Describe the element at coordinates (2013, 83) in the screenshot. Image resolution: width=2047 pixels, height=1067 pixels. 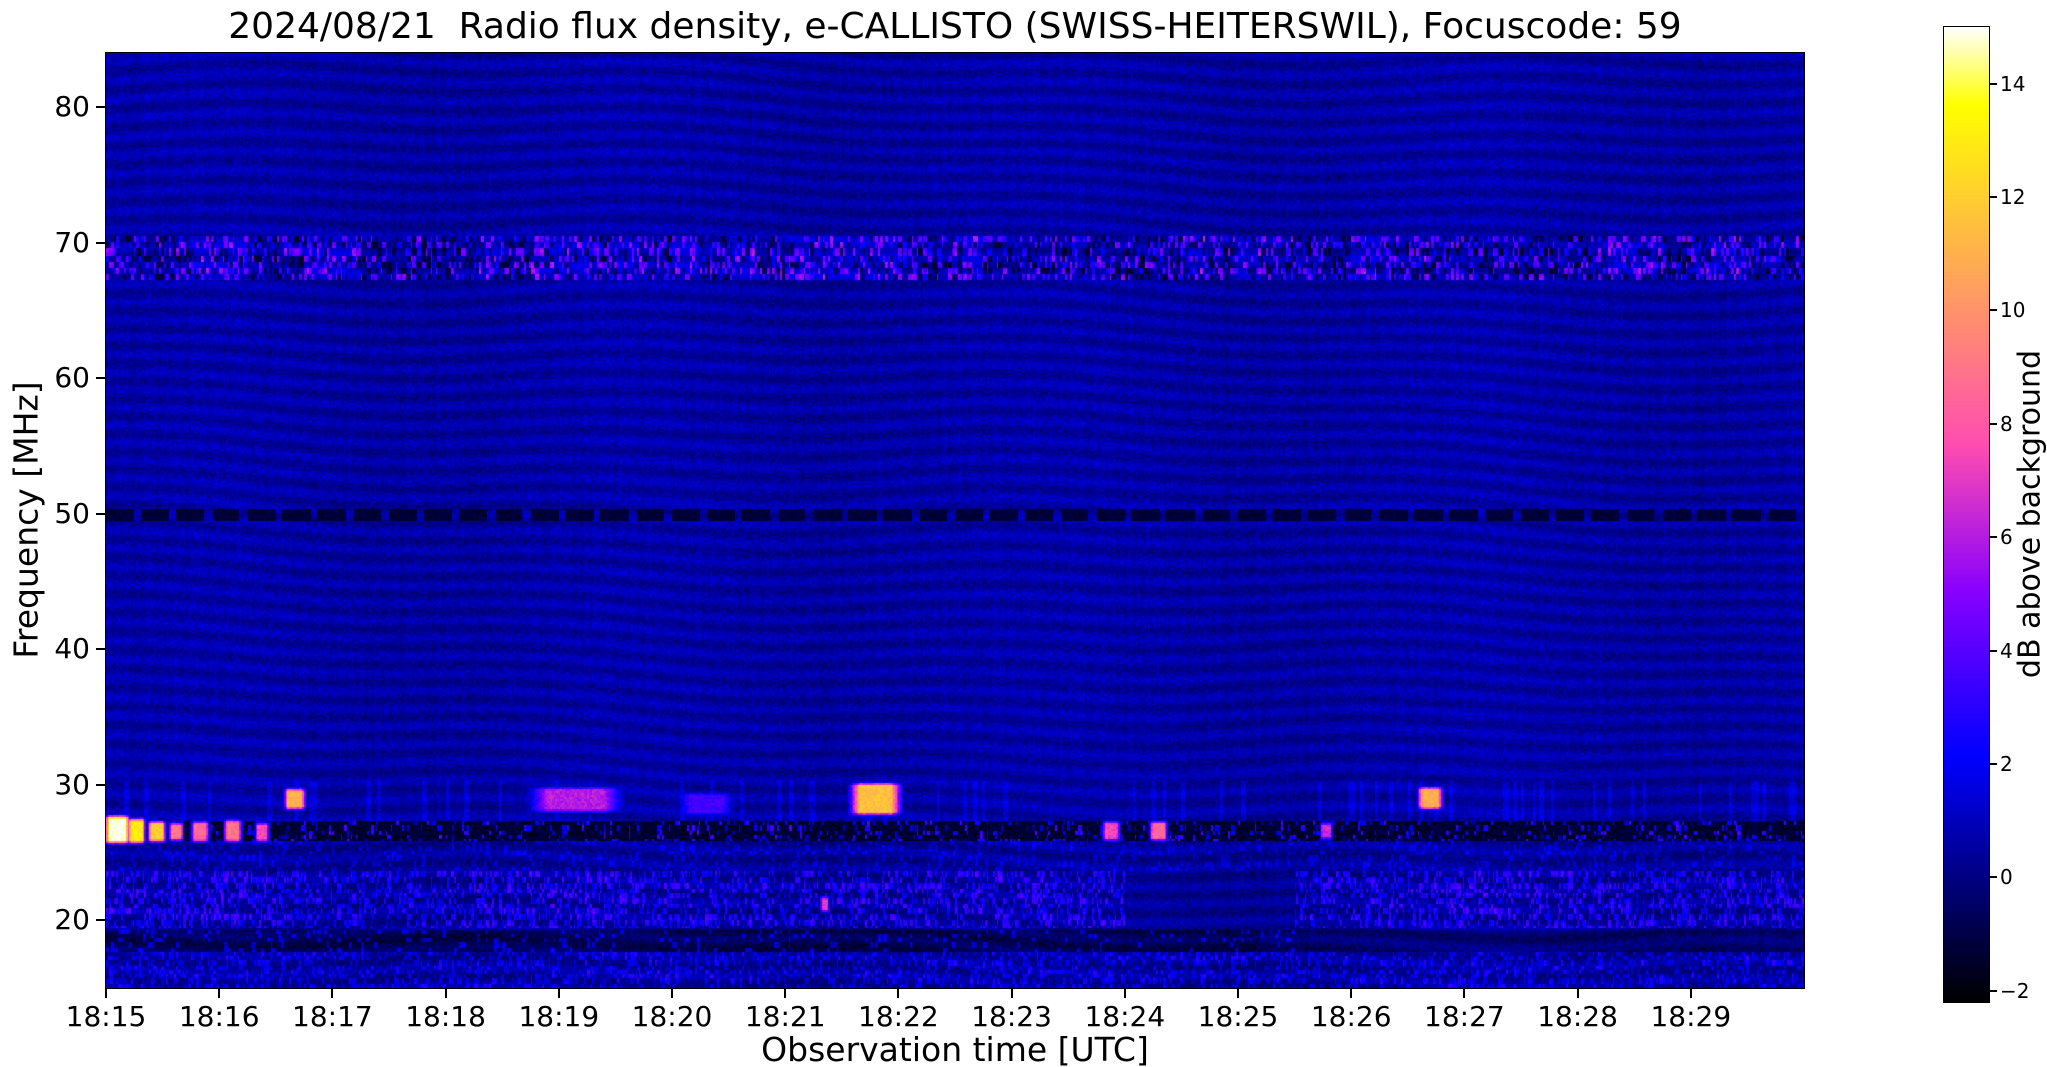
I see `colorbar-tick-label: 14` at that location.